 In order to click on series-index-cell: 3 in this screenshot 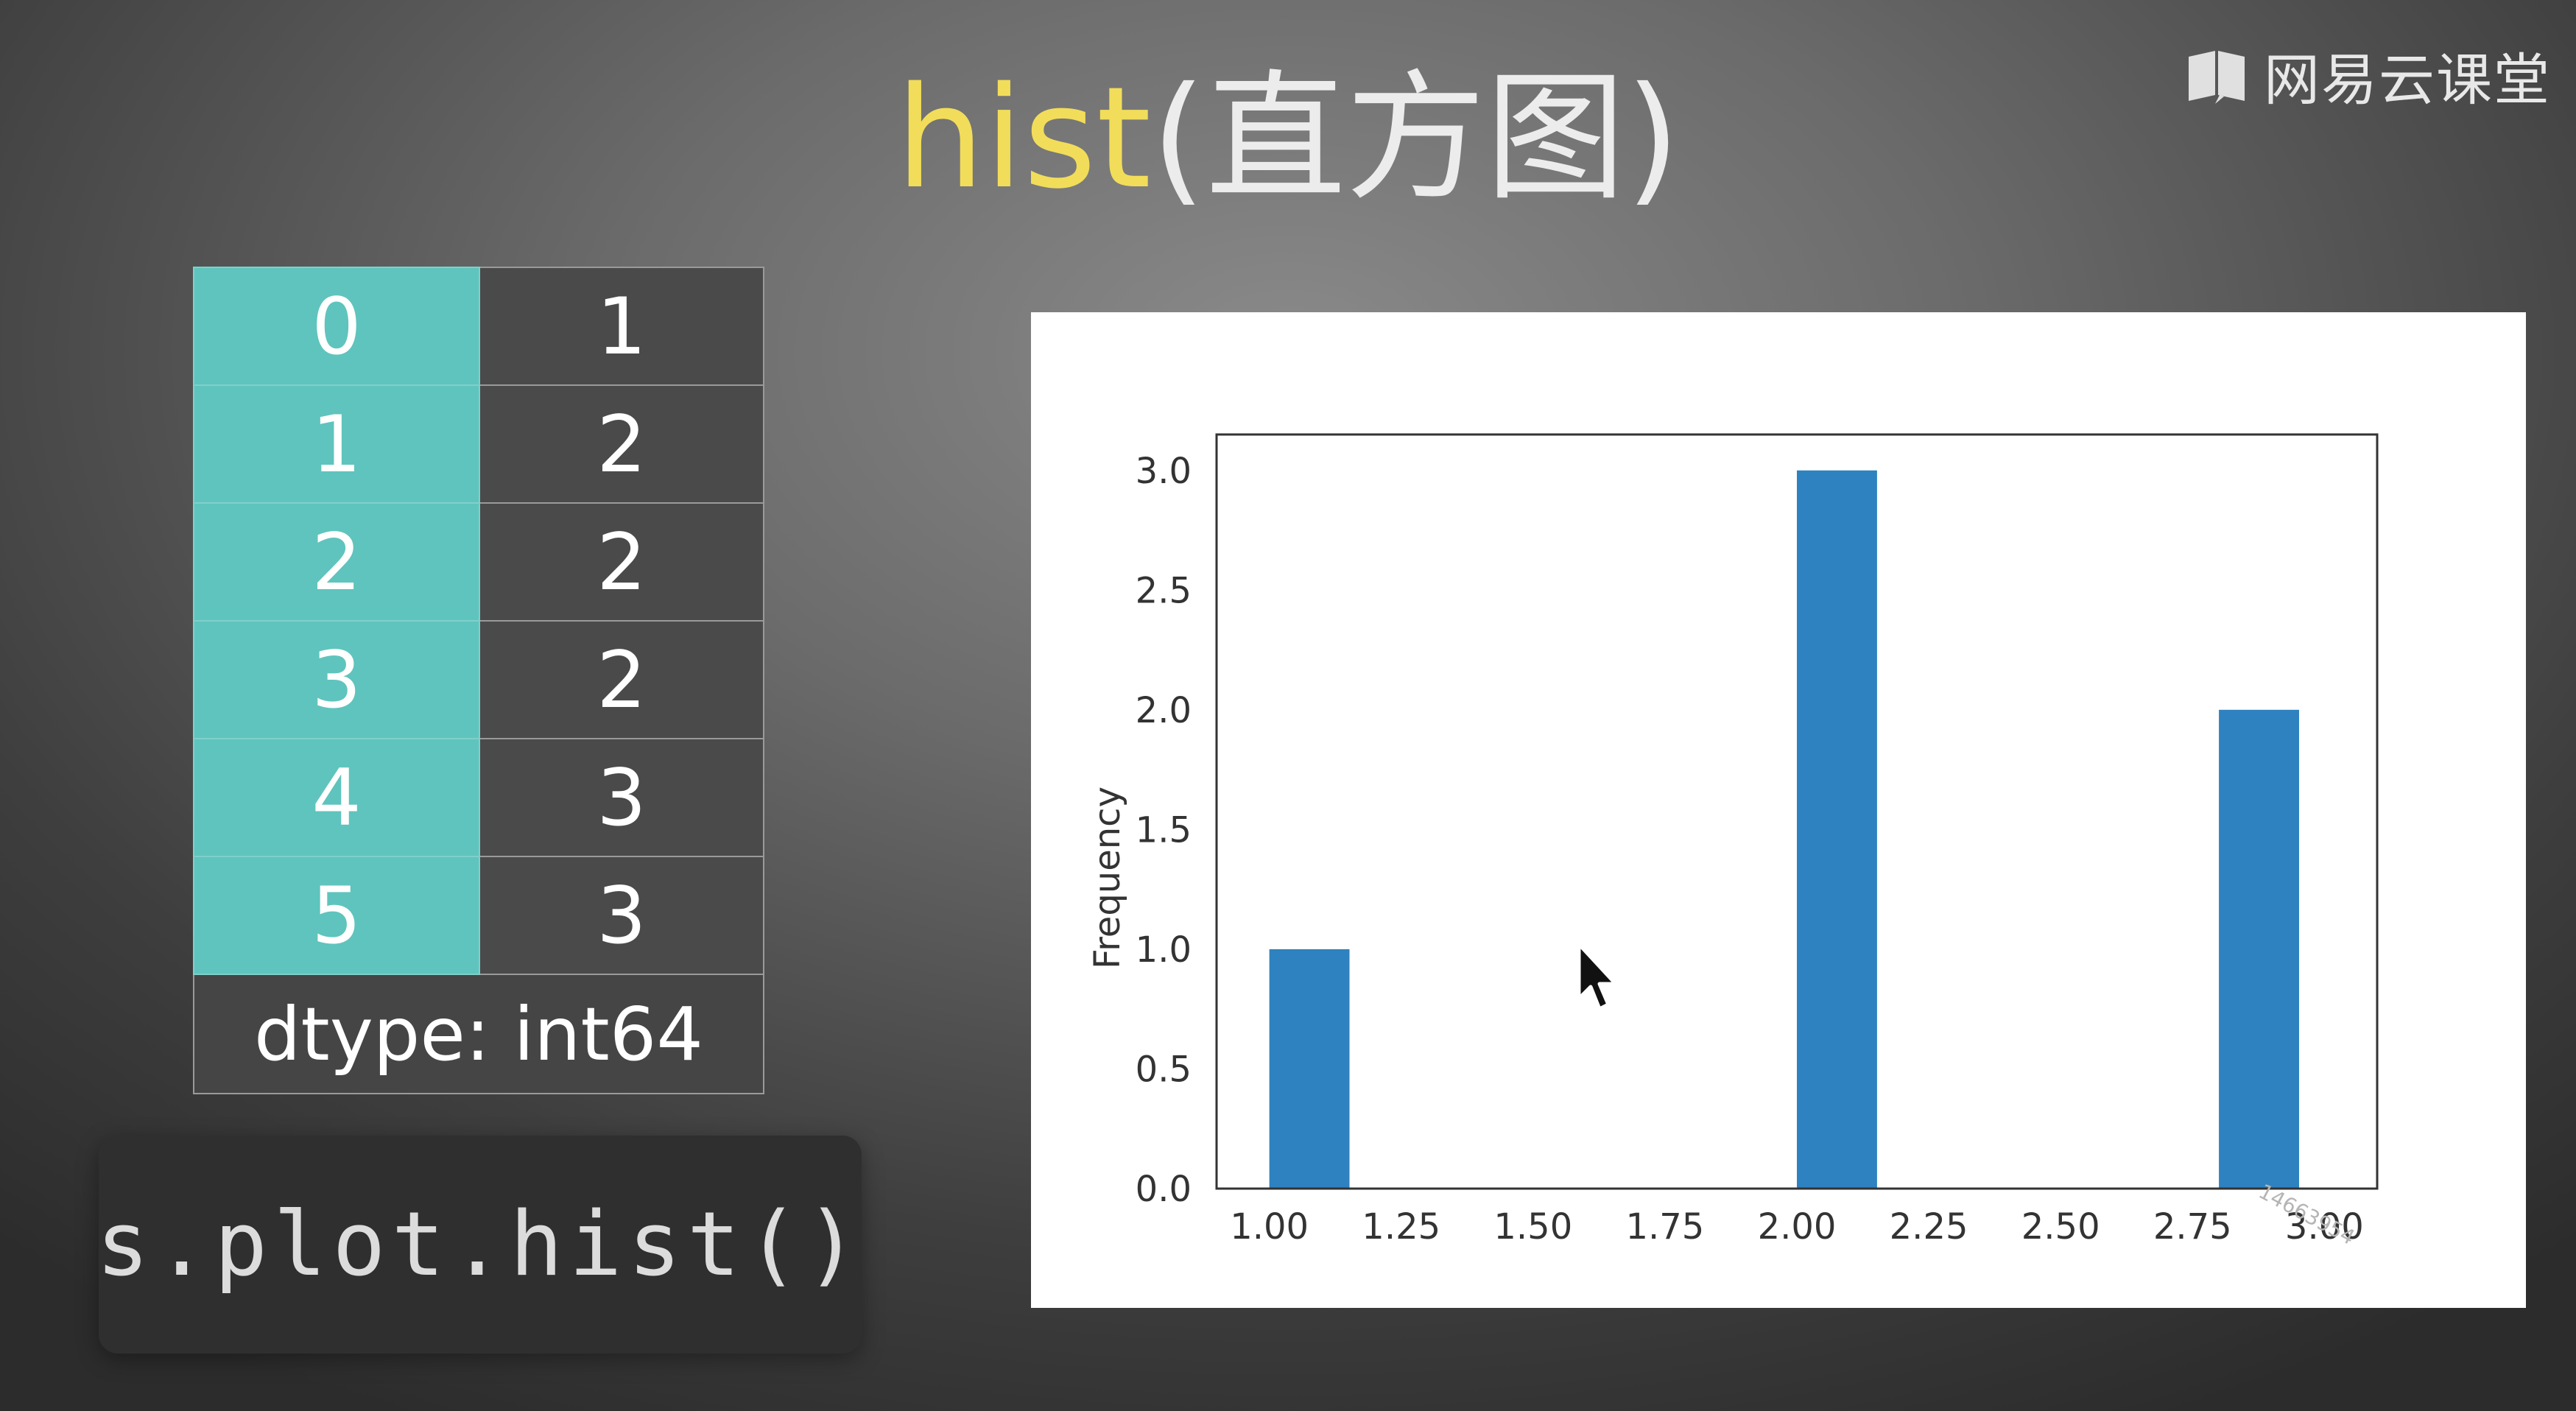, I will do `click(336, 679)`.